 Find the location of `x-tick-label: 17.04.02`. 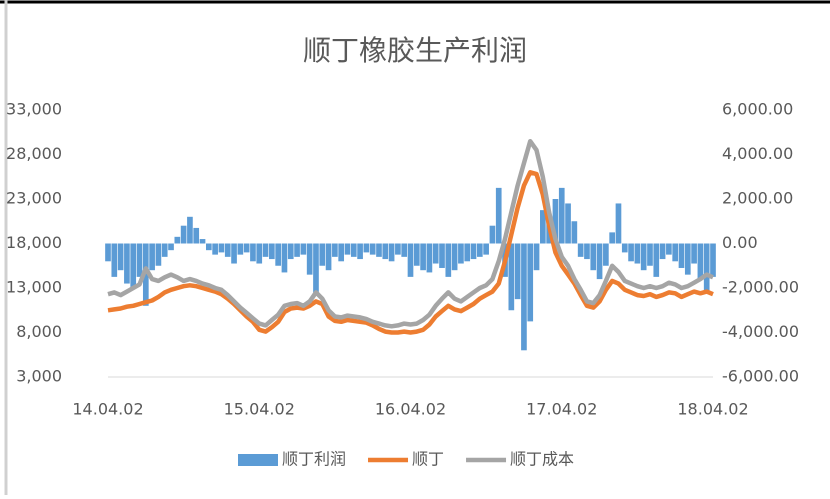

x-tick-label: 17.04.02 is located at coordinates (561, 409).